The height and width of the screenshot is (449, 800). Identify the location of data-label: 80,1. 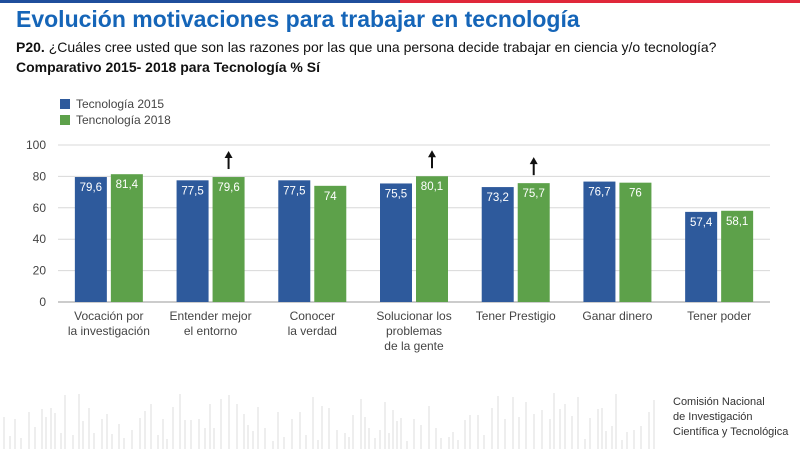
(432, 187).